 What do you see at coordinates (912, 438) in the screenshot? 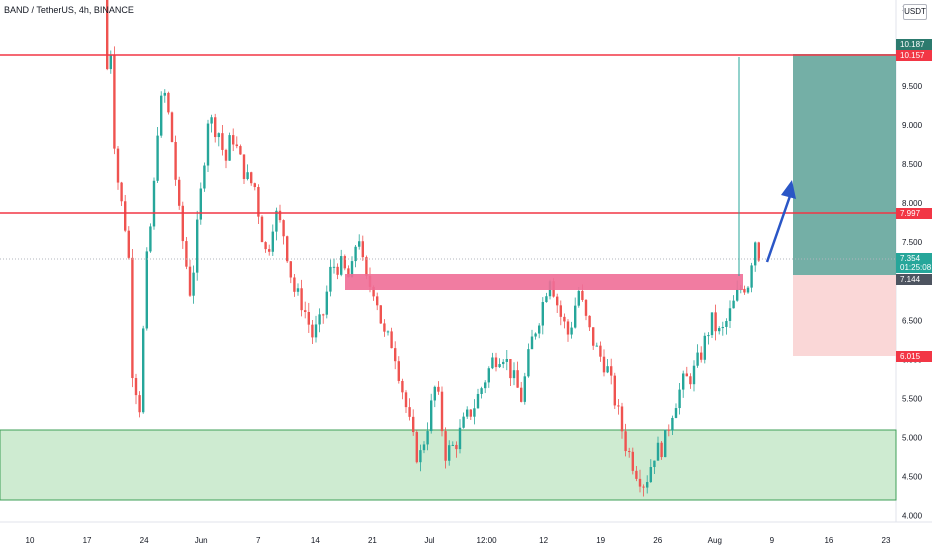
I see `price-tick-label: 5.000` at bounding box center [912, 438].